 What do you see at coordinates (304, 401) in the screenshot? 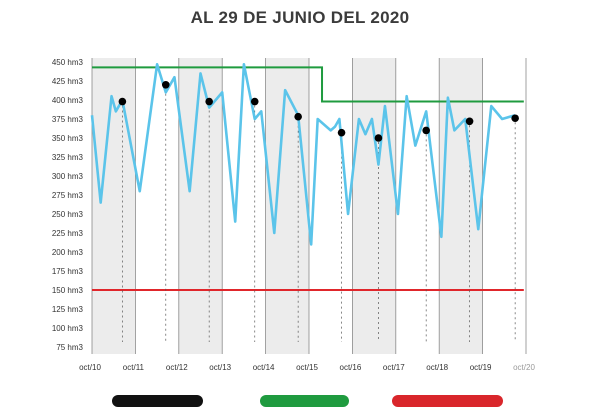
I see `legend-button-green` at bounding box center [304, 401].